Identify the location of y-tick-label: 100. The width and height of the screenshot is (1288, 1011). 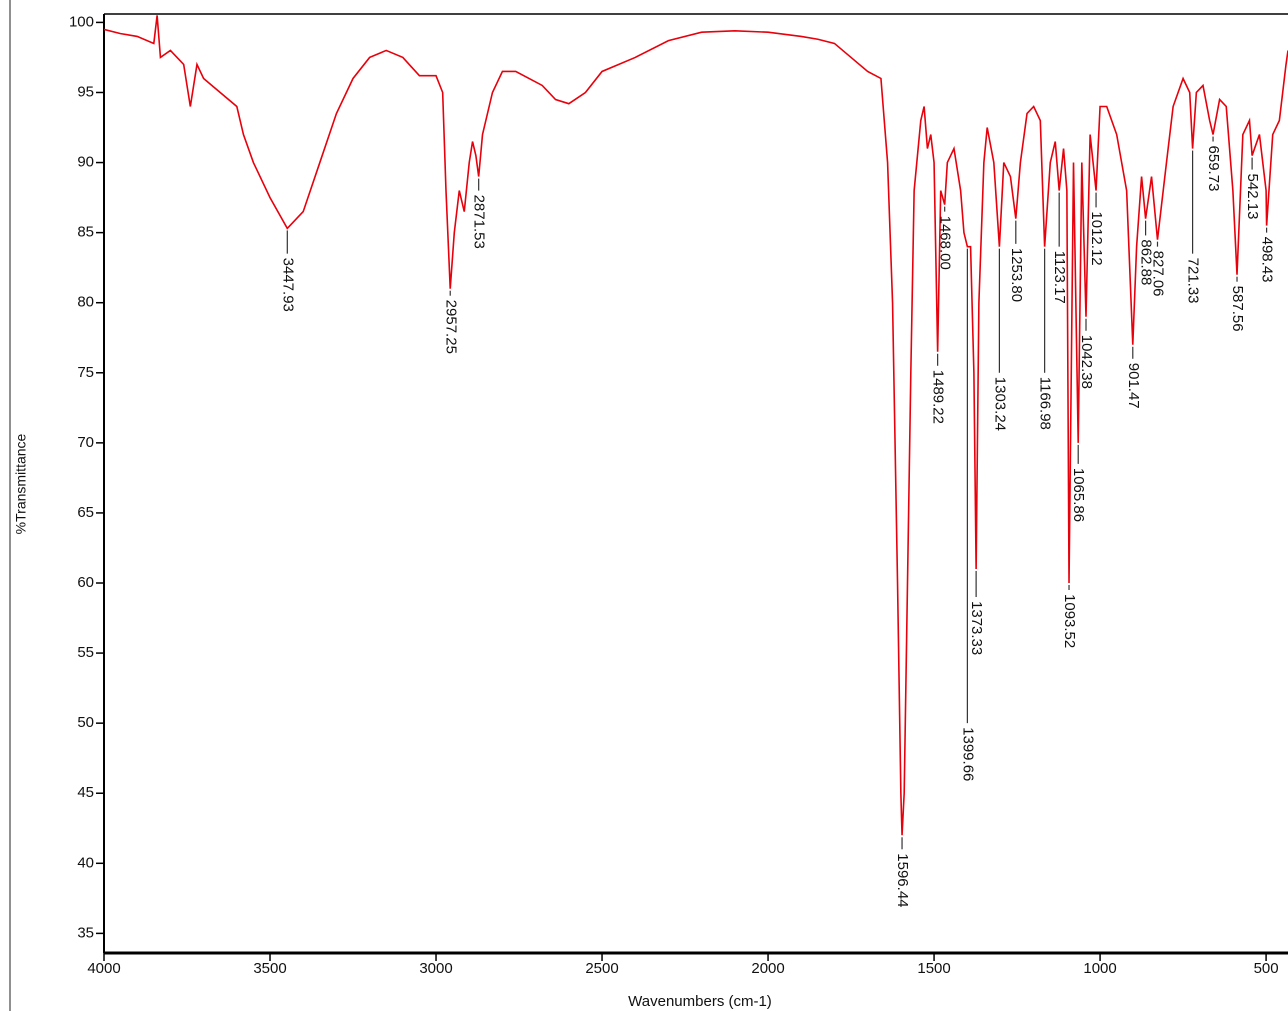
(81, 21).